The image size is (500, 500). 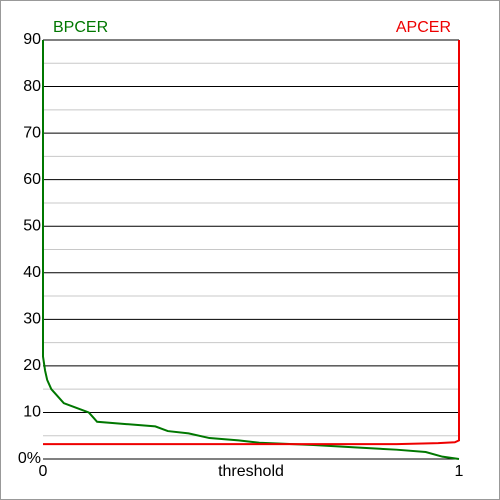 What do you see at coordinates (43, 471) in the screenshot?
I see `x-tick-label: 0` at bounding box center [43, 471].